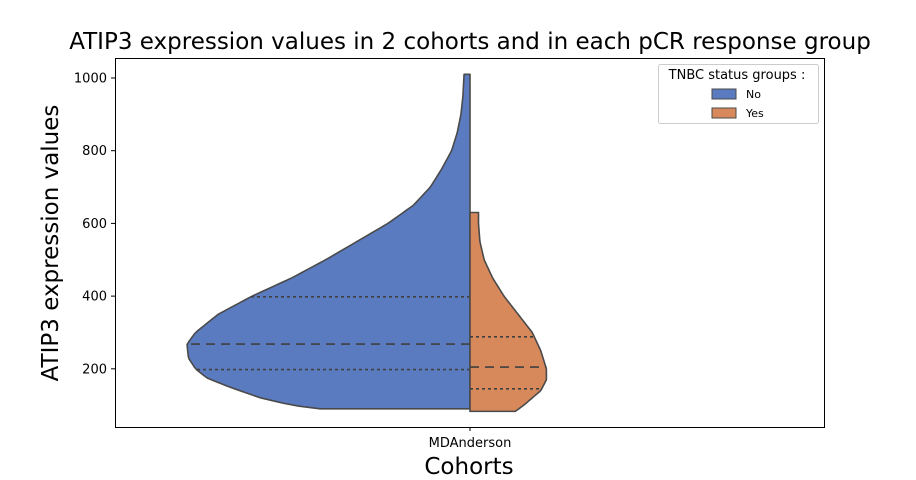  Describe the element at coordinates (737, 75) in the screenshot. I see `legend-title: TNBC status groups :` at that location.